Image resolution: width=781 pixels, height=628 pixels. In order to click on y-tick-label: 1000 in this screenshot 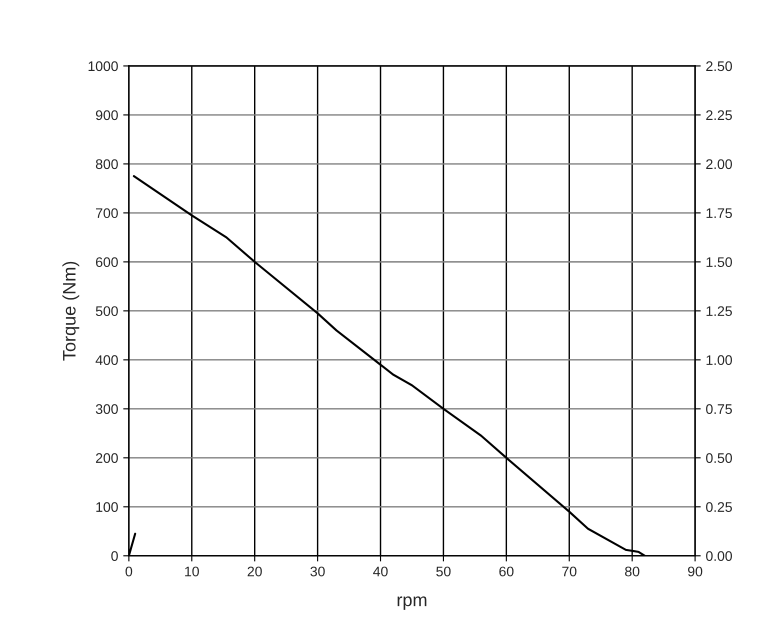, I will do `click(103, 66)`.